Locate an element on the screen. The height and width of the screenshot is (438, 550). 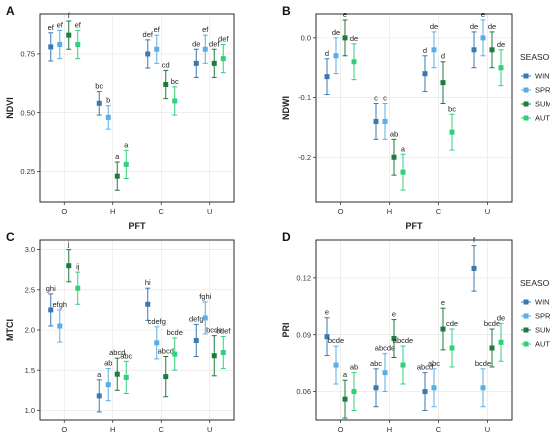
significance-label: j is located at coordinates (68, 244).